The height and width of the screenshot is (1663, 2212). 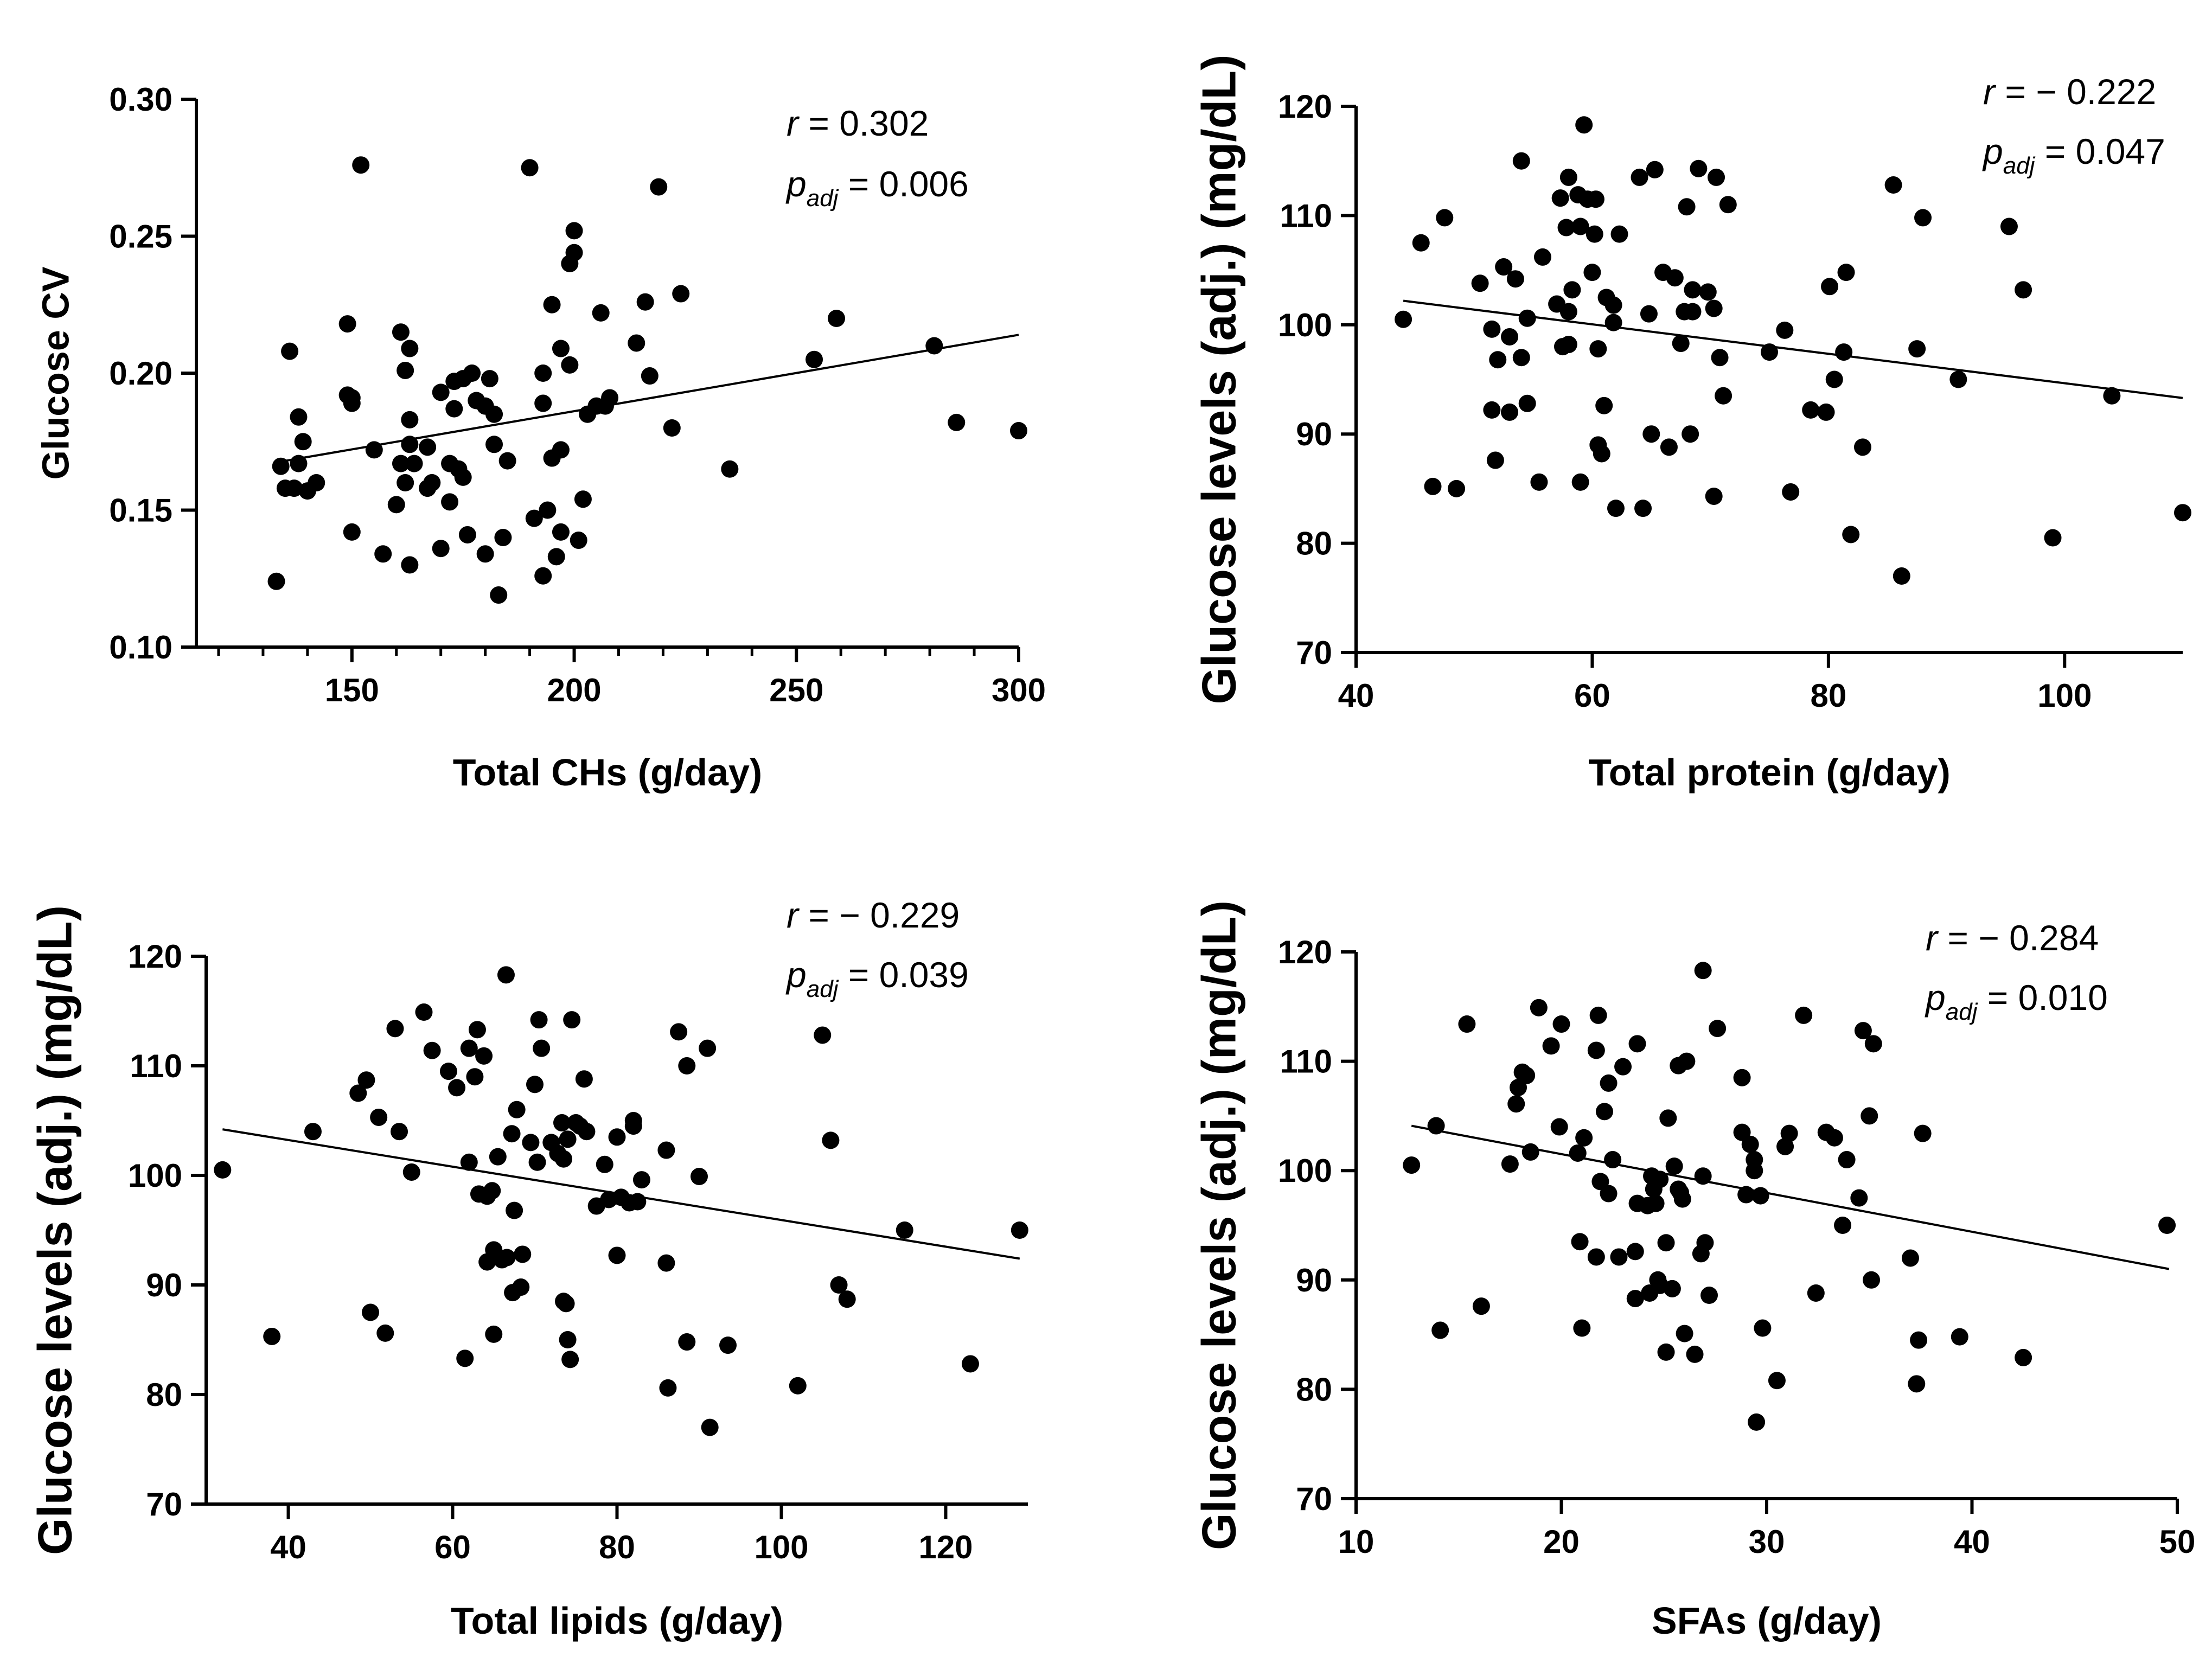 I want to click on y-tick-label: 0.15, so click(x=140, y=511).